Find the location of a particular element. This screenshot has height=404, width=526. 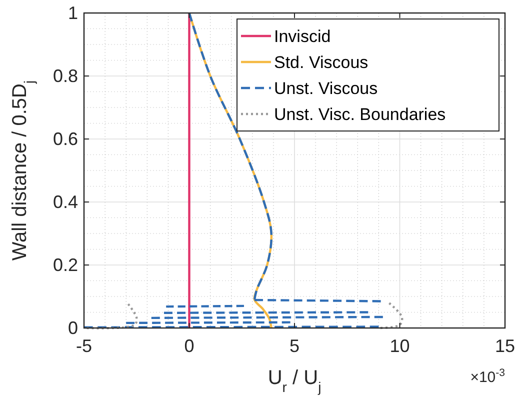

x-tick-label: 5 is located at coordinates (294, 346).